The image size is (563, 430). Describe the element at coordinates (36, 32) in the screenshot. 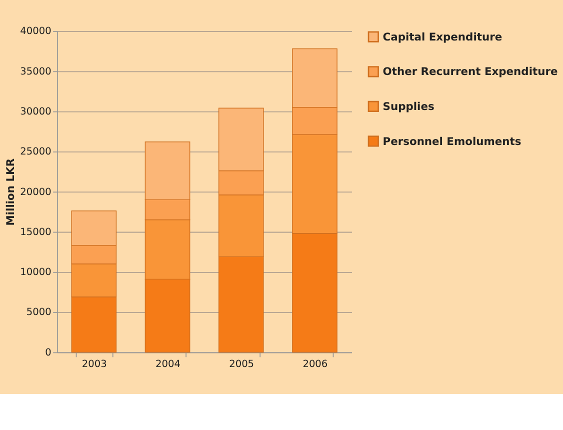

I see `y-tick-label: 40000` at that location.